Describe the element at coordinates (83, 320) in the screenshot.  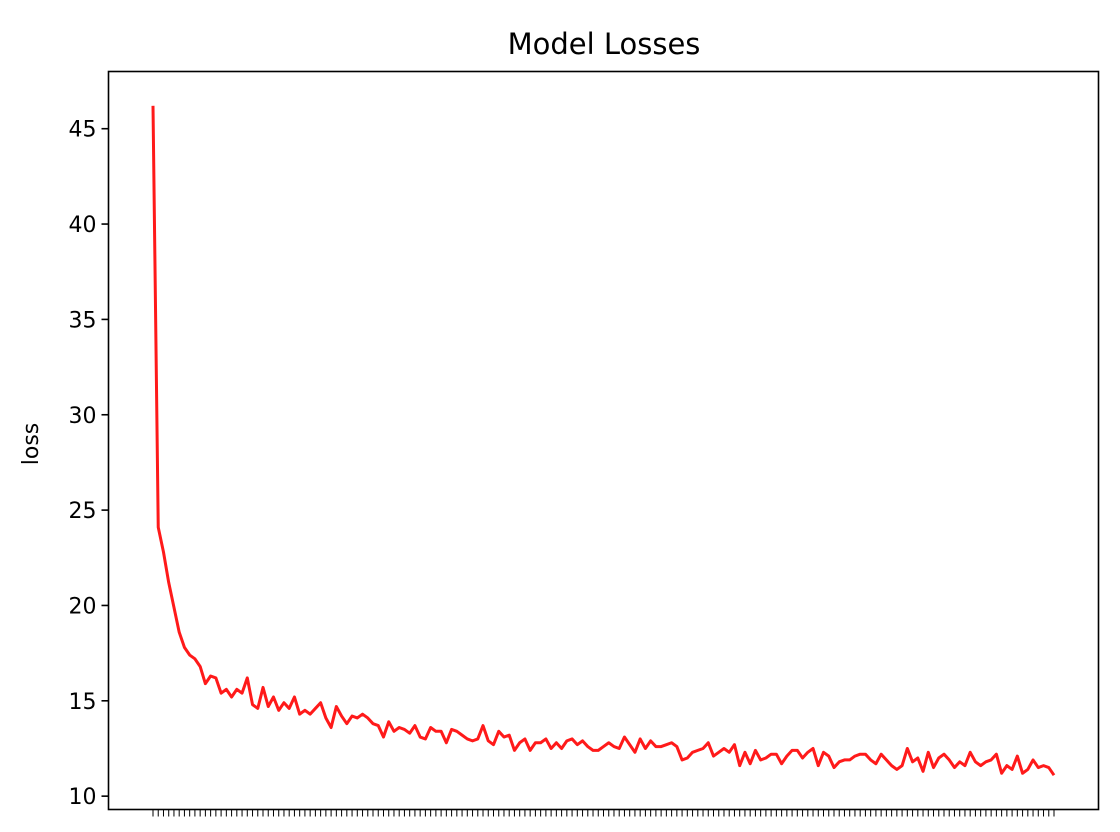
I see `y-tick-label: 35` at that location.